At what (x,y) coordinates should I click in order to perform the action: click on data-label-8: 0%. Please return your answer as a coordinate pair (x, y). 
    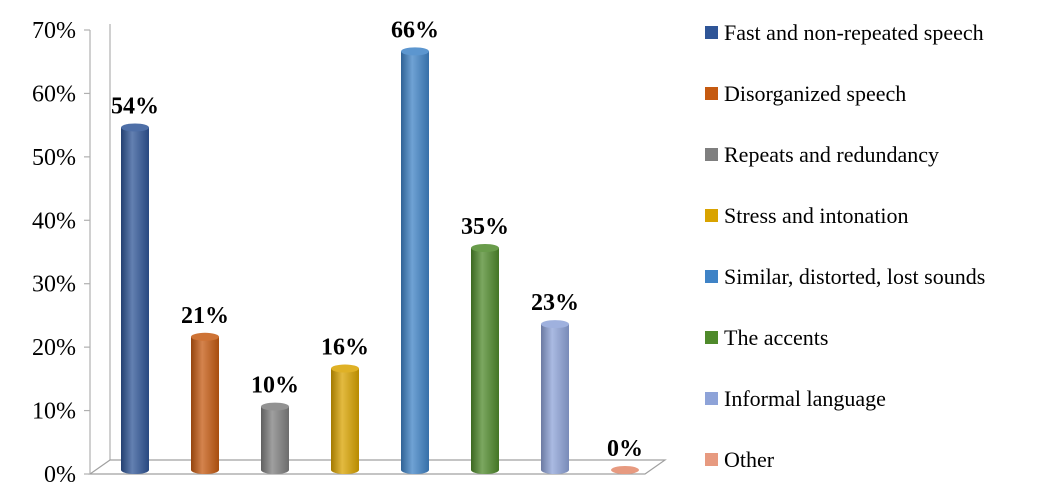
    Looking at the image, I should click on (625, 449).